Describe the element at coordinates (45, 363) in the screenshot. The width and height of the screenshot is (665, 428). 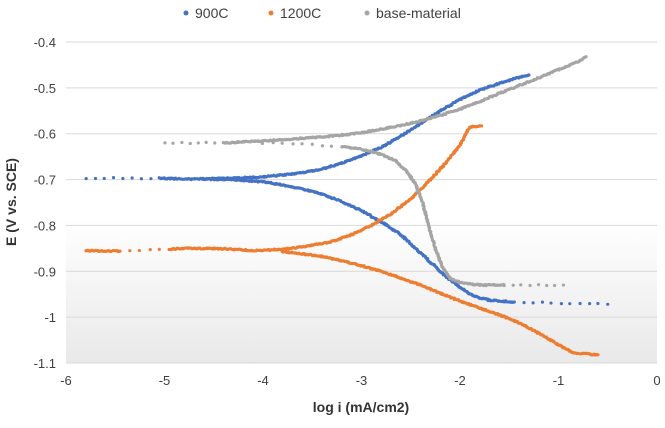
I see `y-tick-label: -1.1` at that location.